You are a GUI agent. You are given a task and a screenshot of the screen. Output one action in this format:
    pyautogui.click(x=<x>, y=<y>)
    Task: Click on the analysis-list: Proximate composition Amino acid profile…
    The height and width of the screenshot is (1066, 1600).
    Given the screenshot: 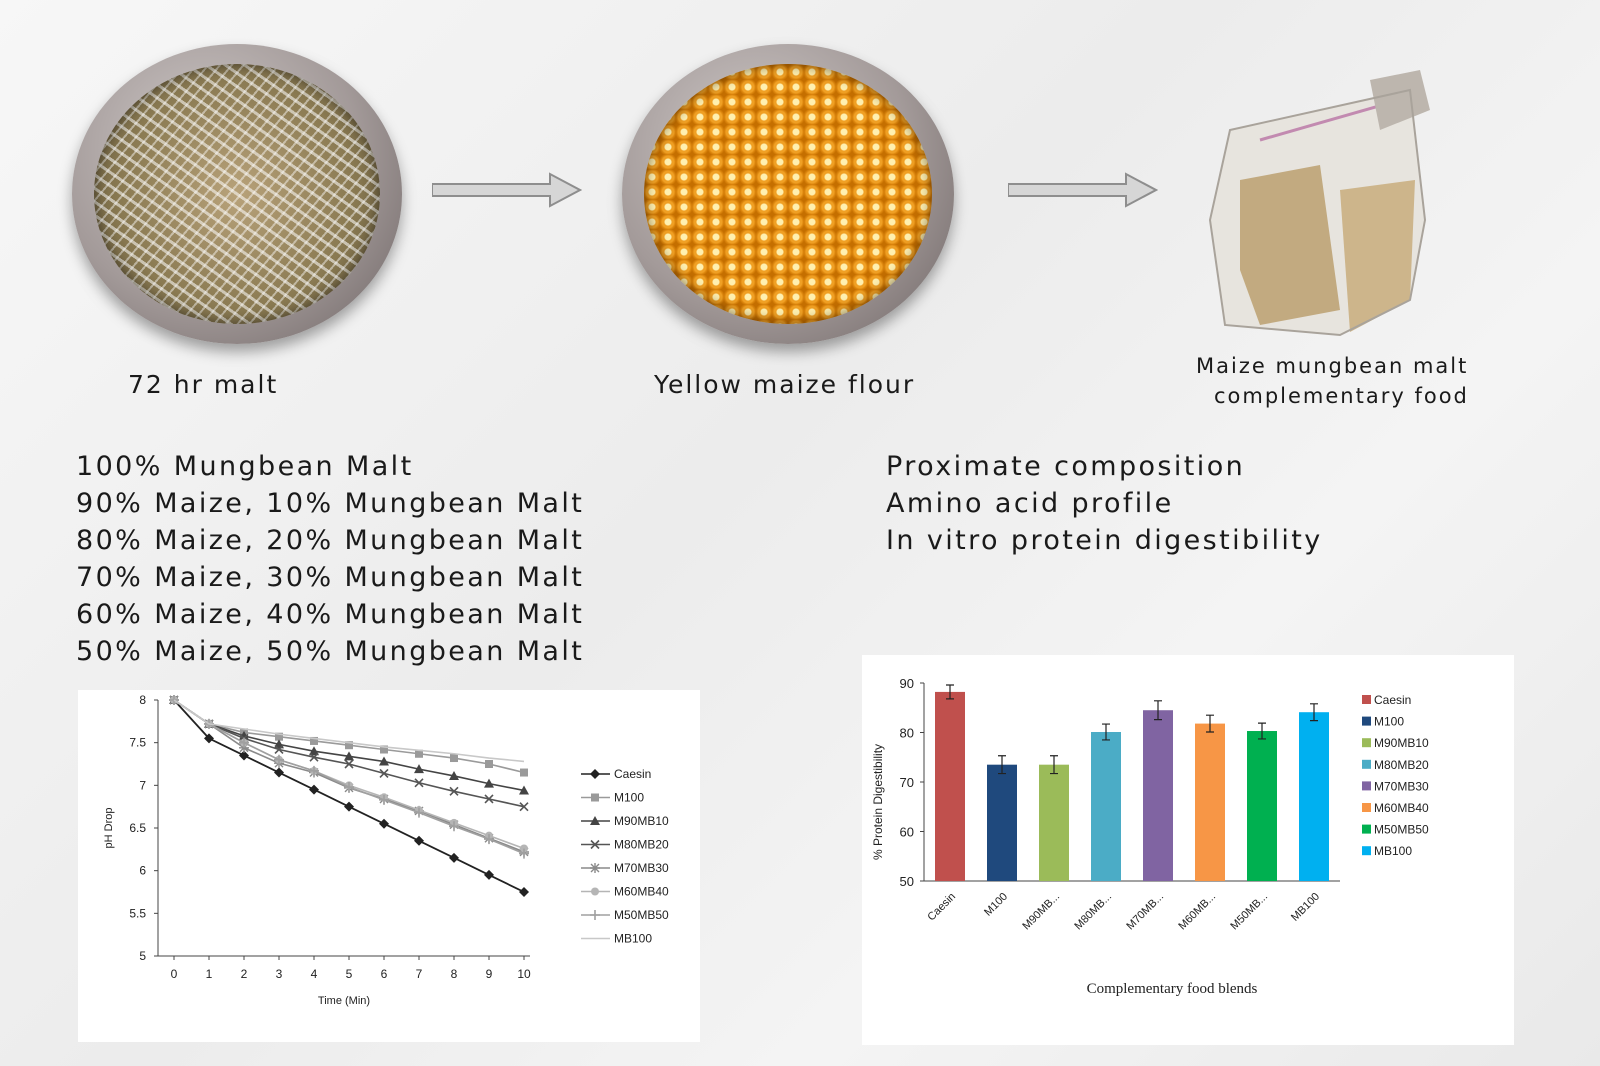 What is the action you would take?
    pyautogui.click(x=1104, y=503)
    